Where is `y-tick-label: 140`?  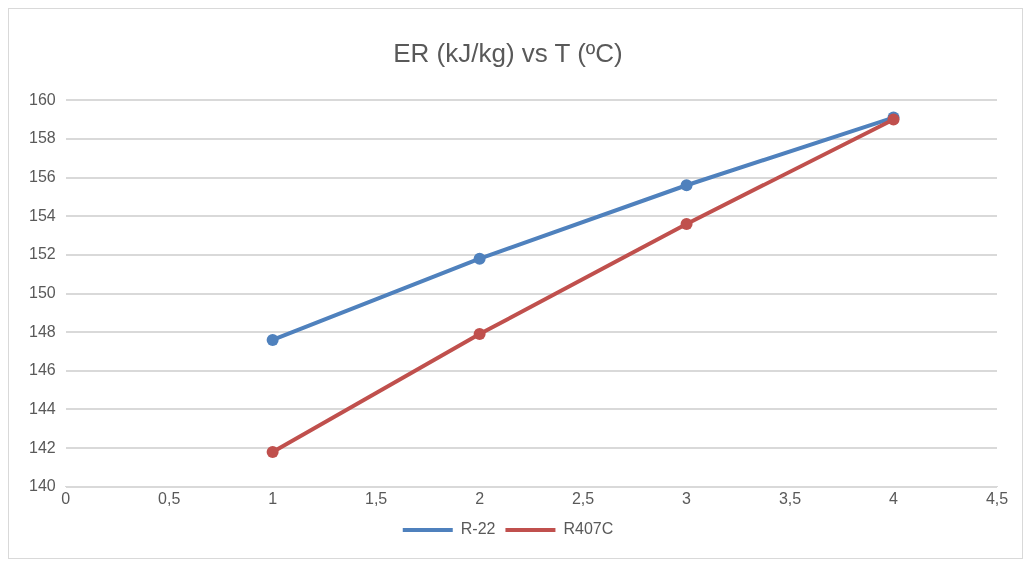
y-tick-label: 140 is located at coordinates (42, 486).